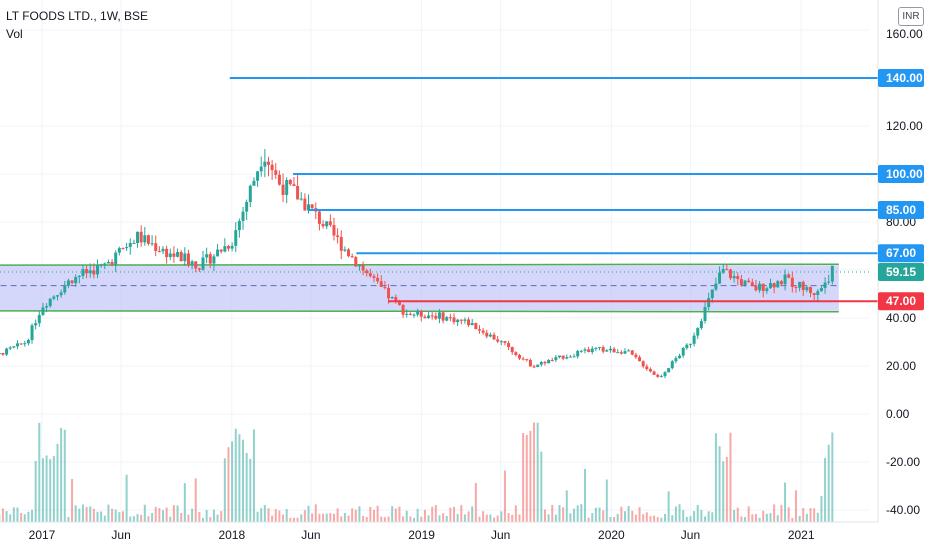 Image resolution: width=932 pixels, height=550 pixels. What do you see at coordinates (419, 288) in the screenshot?
I see `range-zone` at bounding box center [419, 288].